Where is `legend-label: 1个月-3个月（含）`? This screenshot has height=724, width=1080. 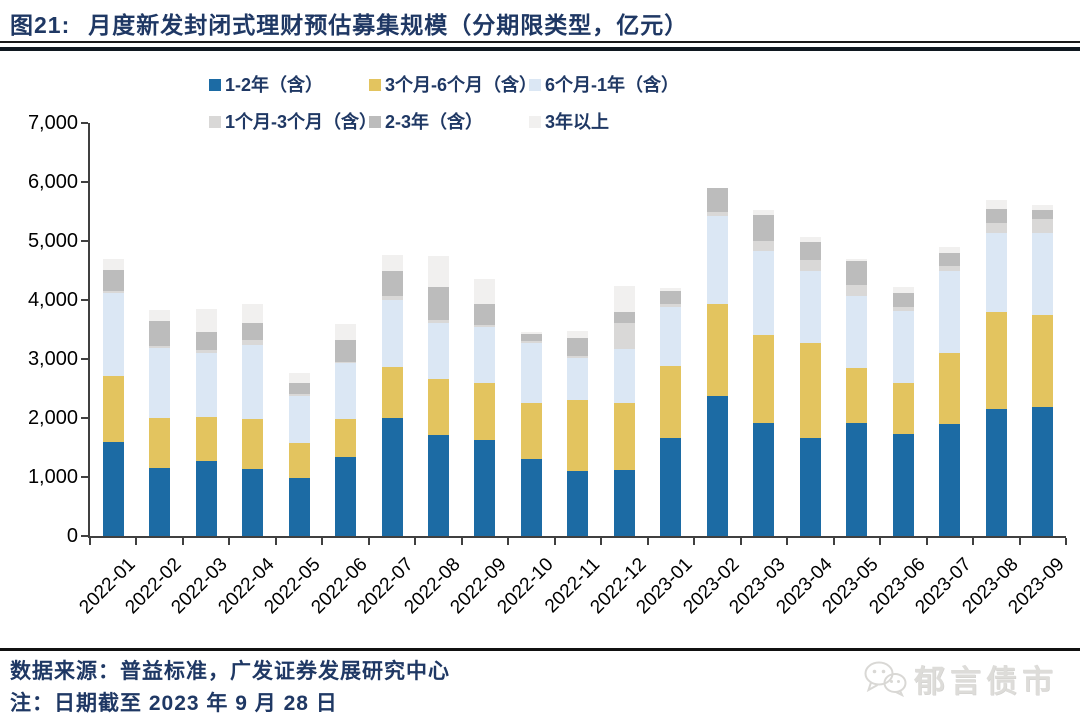
legend-label: 1个月-3个月（含） is located at coordinates (301, 122).